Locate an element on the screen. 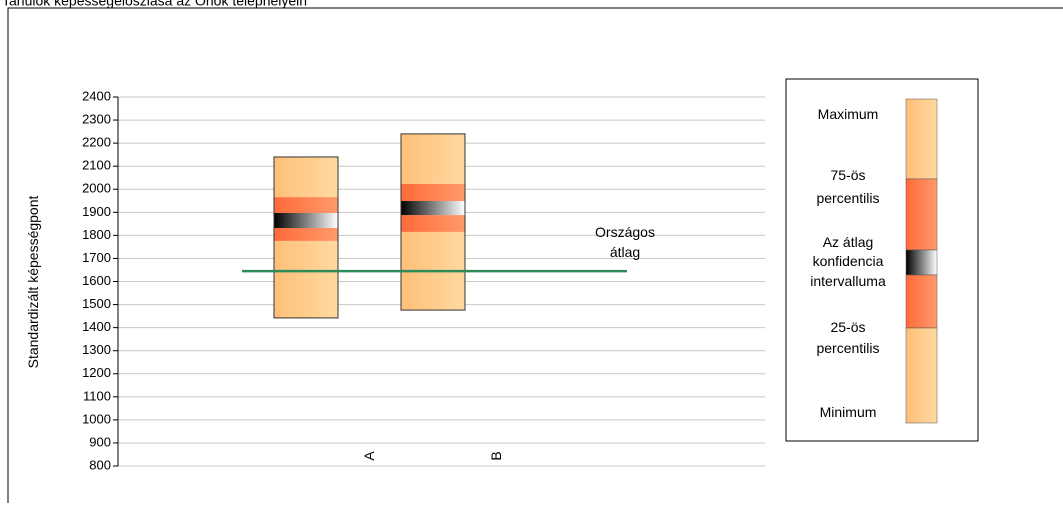 Image resolution: width=1063 pixels, height=508 pixels. y-tick-label: 1600 is located at coordinates (96, 280).